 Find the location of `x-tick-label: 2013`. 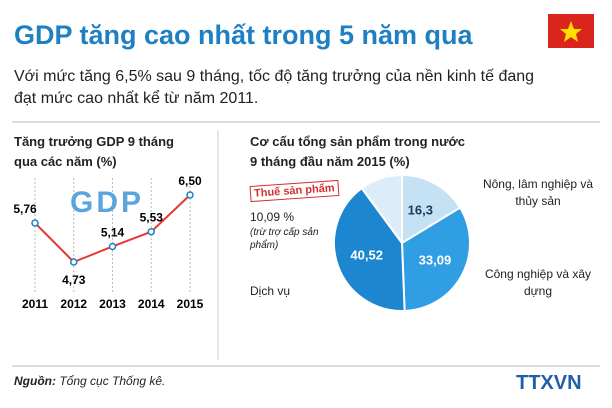

x-tick-label: 2013 is located at coordinates (112, 304).